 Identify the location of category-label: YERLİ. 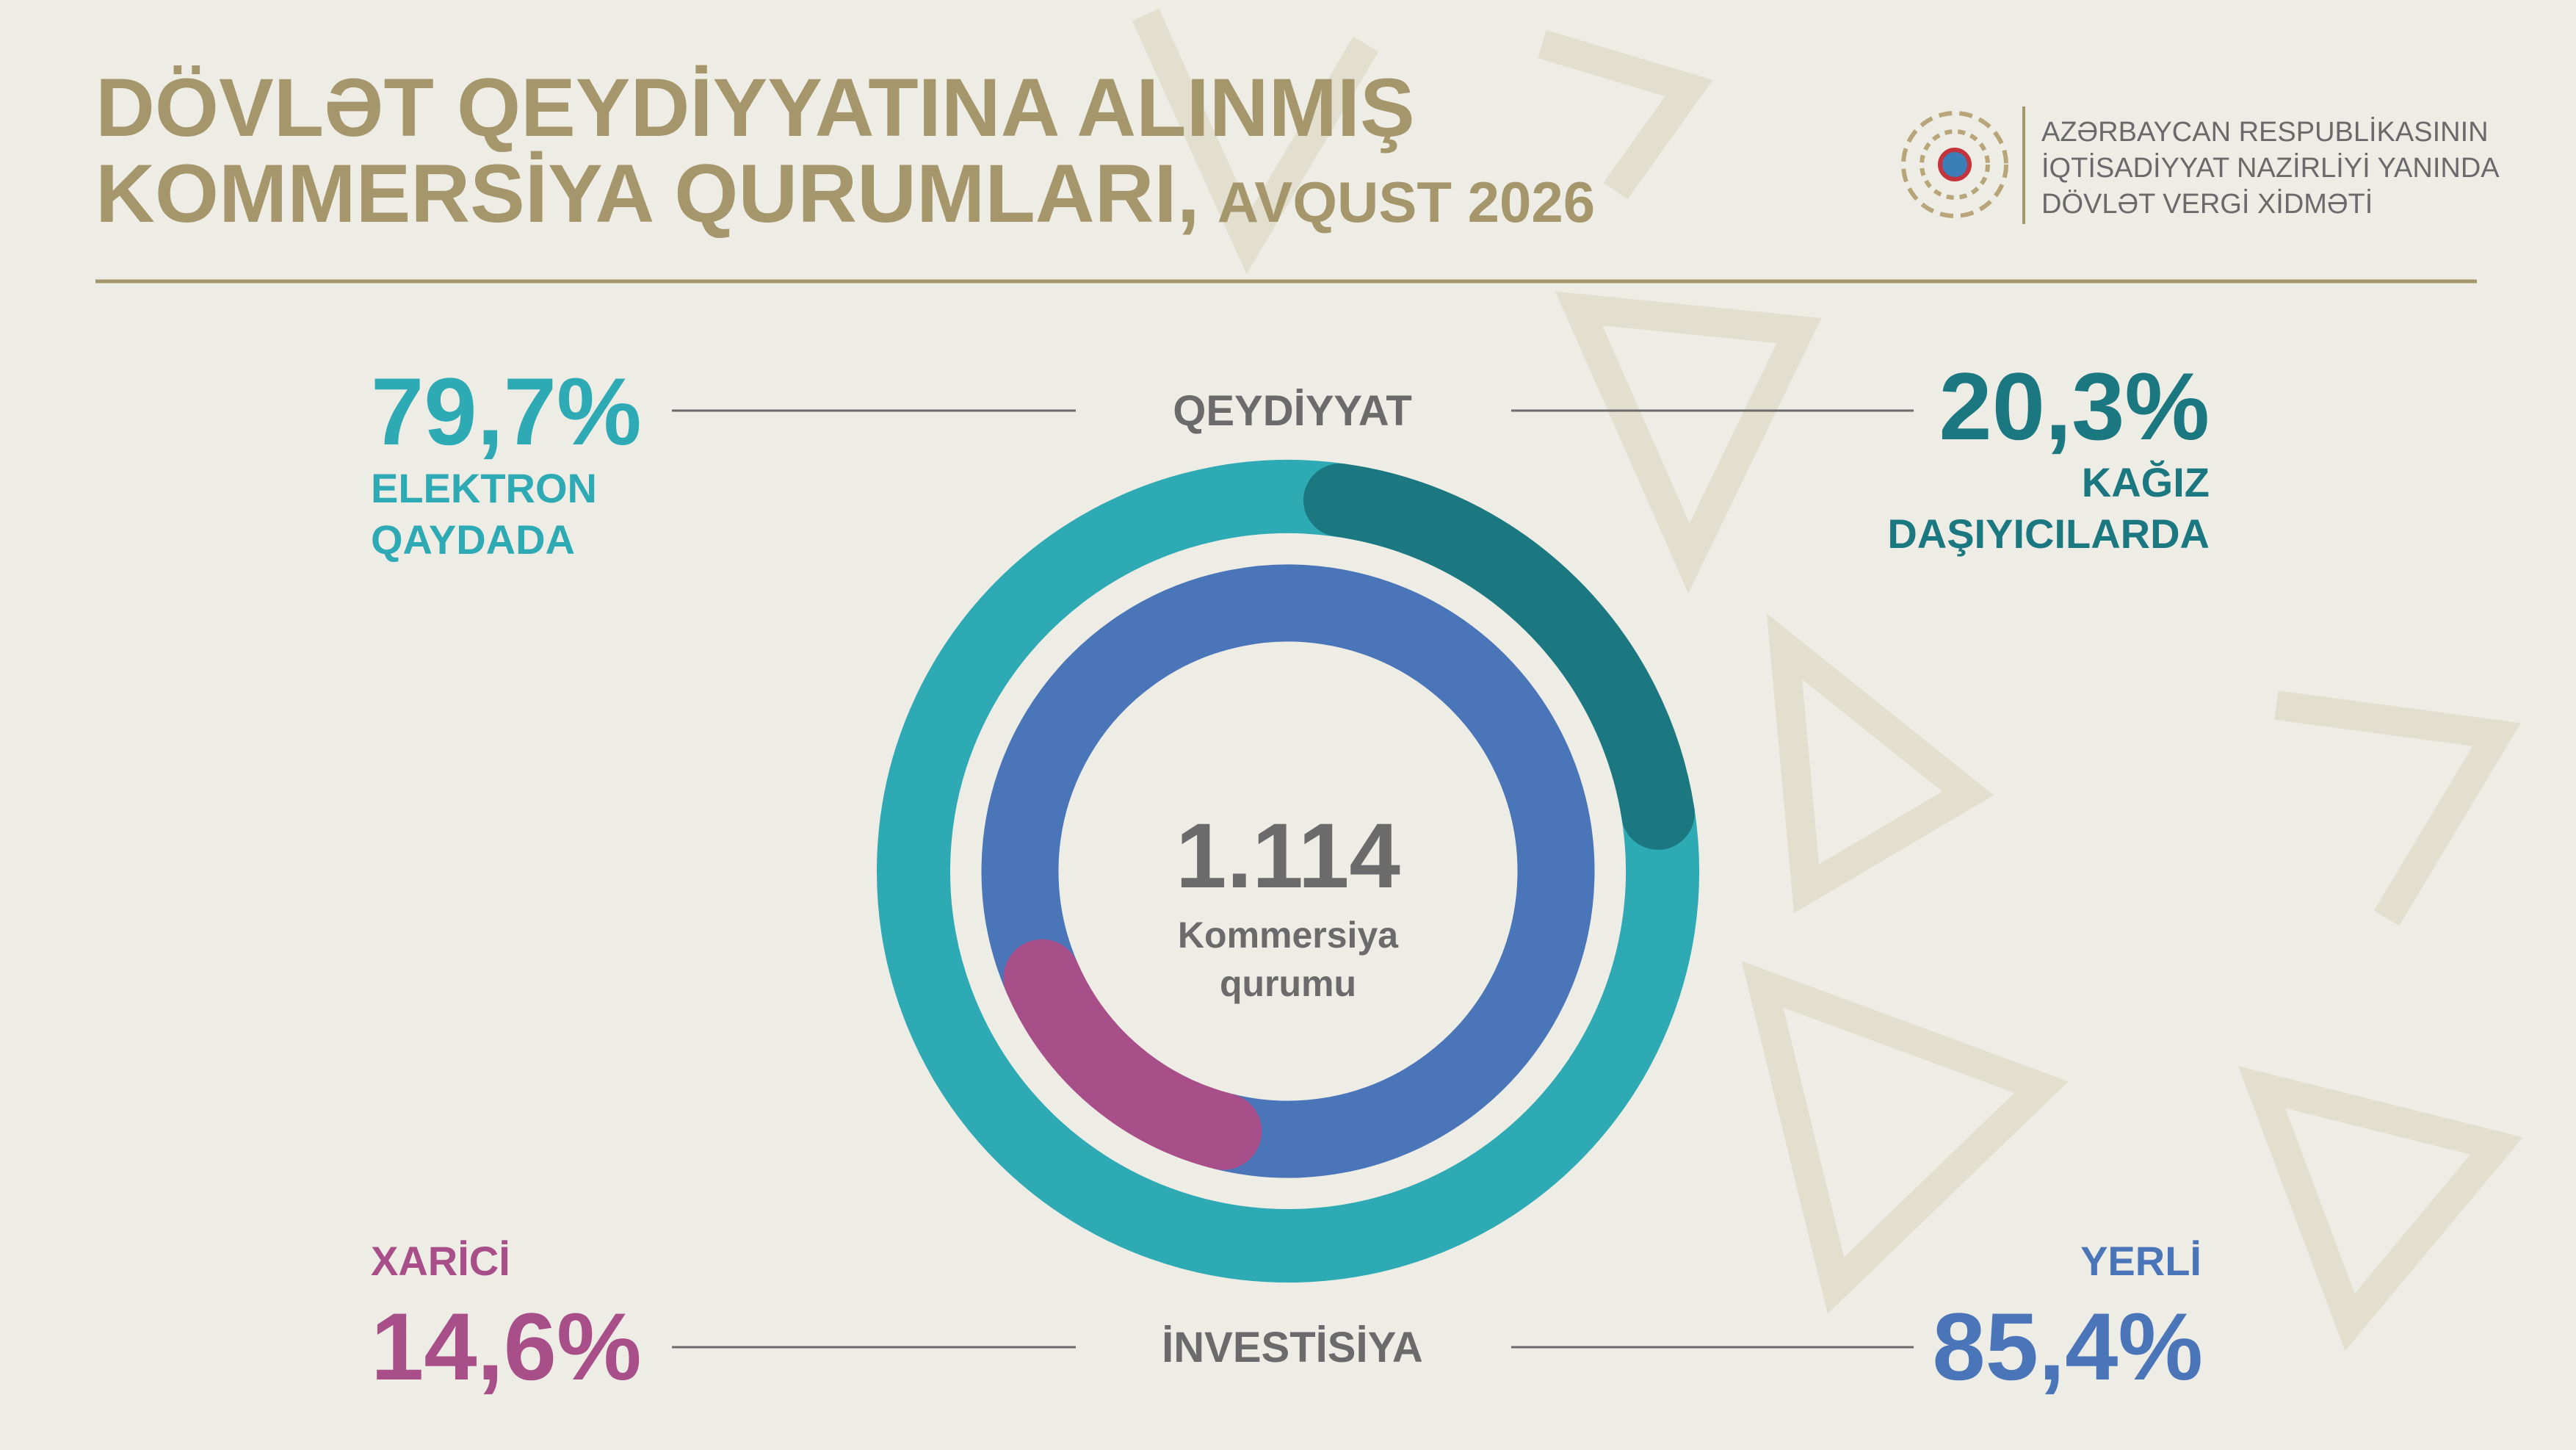
(2140, 1261).